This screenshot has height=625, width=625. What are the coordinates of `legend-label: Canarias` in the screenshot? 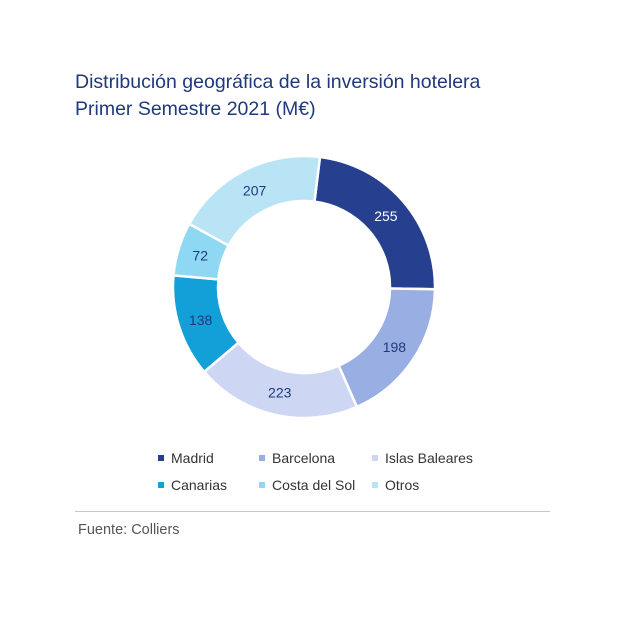 It's located at (199, 485).